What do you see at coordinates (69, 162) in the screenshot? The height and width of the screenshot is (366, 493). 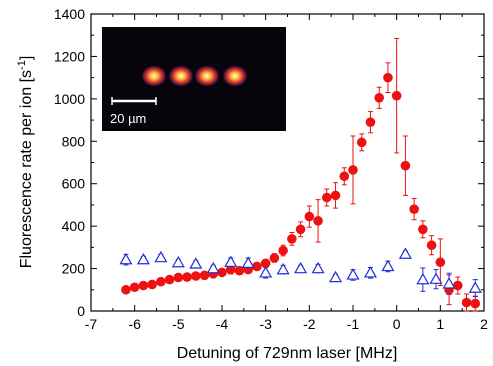 I see `y-tick-labels: 0 200 400 600 800 1000 1200 1400` at bounding box center [69, 162].